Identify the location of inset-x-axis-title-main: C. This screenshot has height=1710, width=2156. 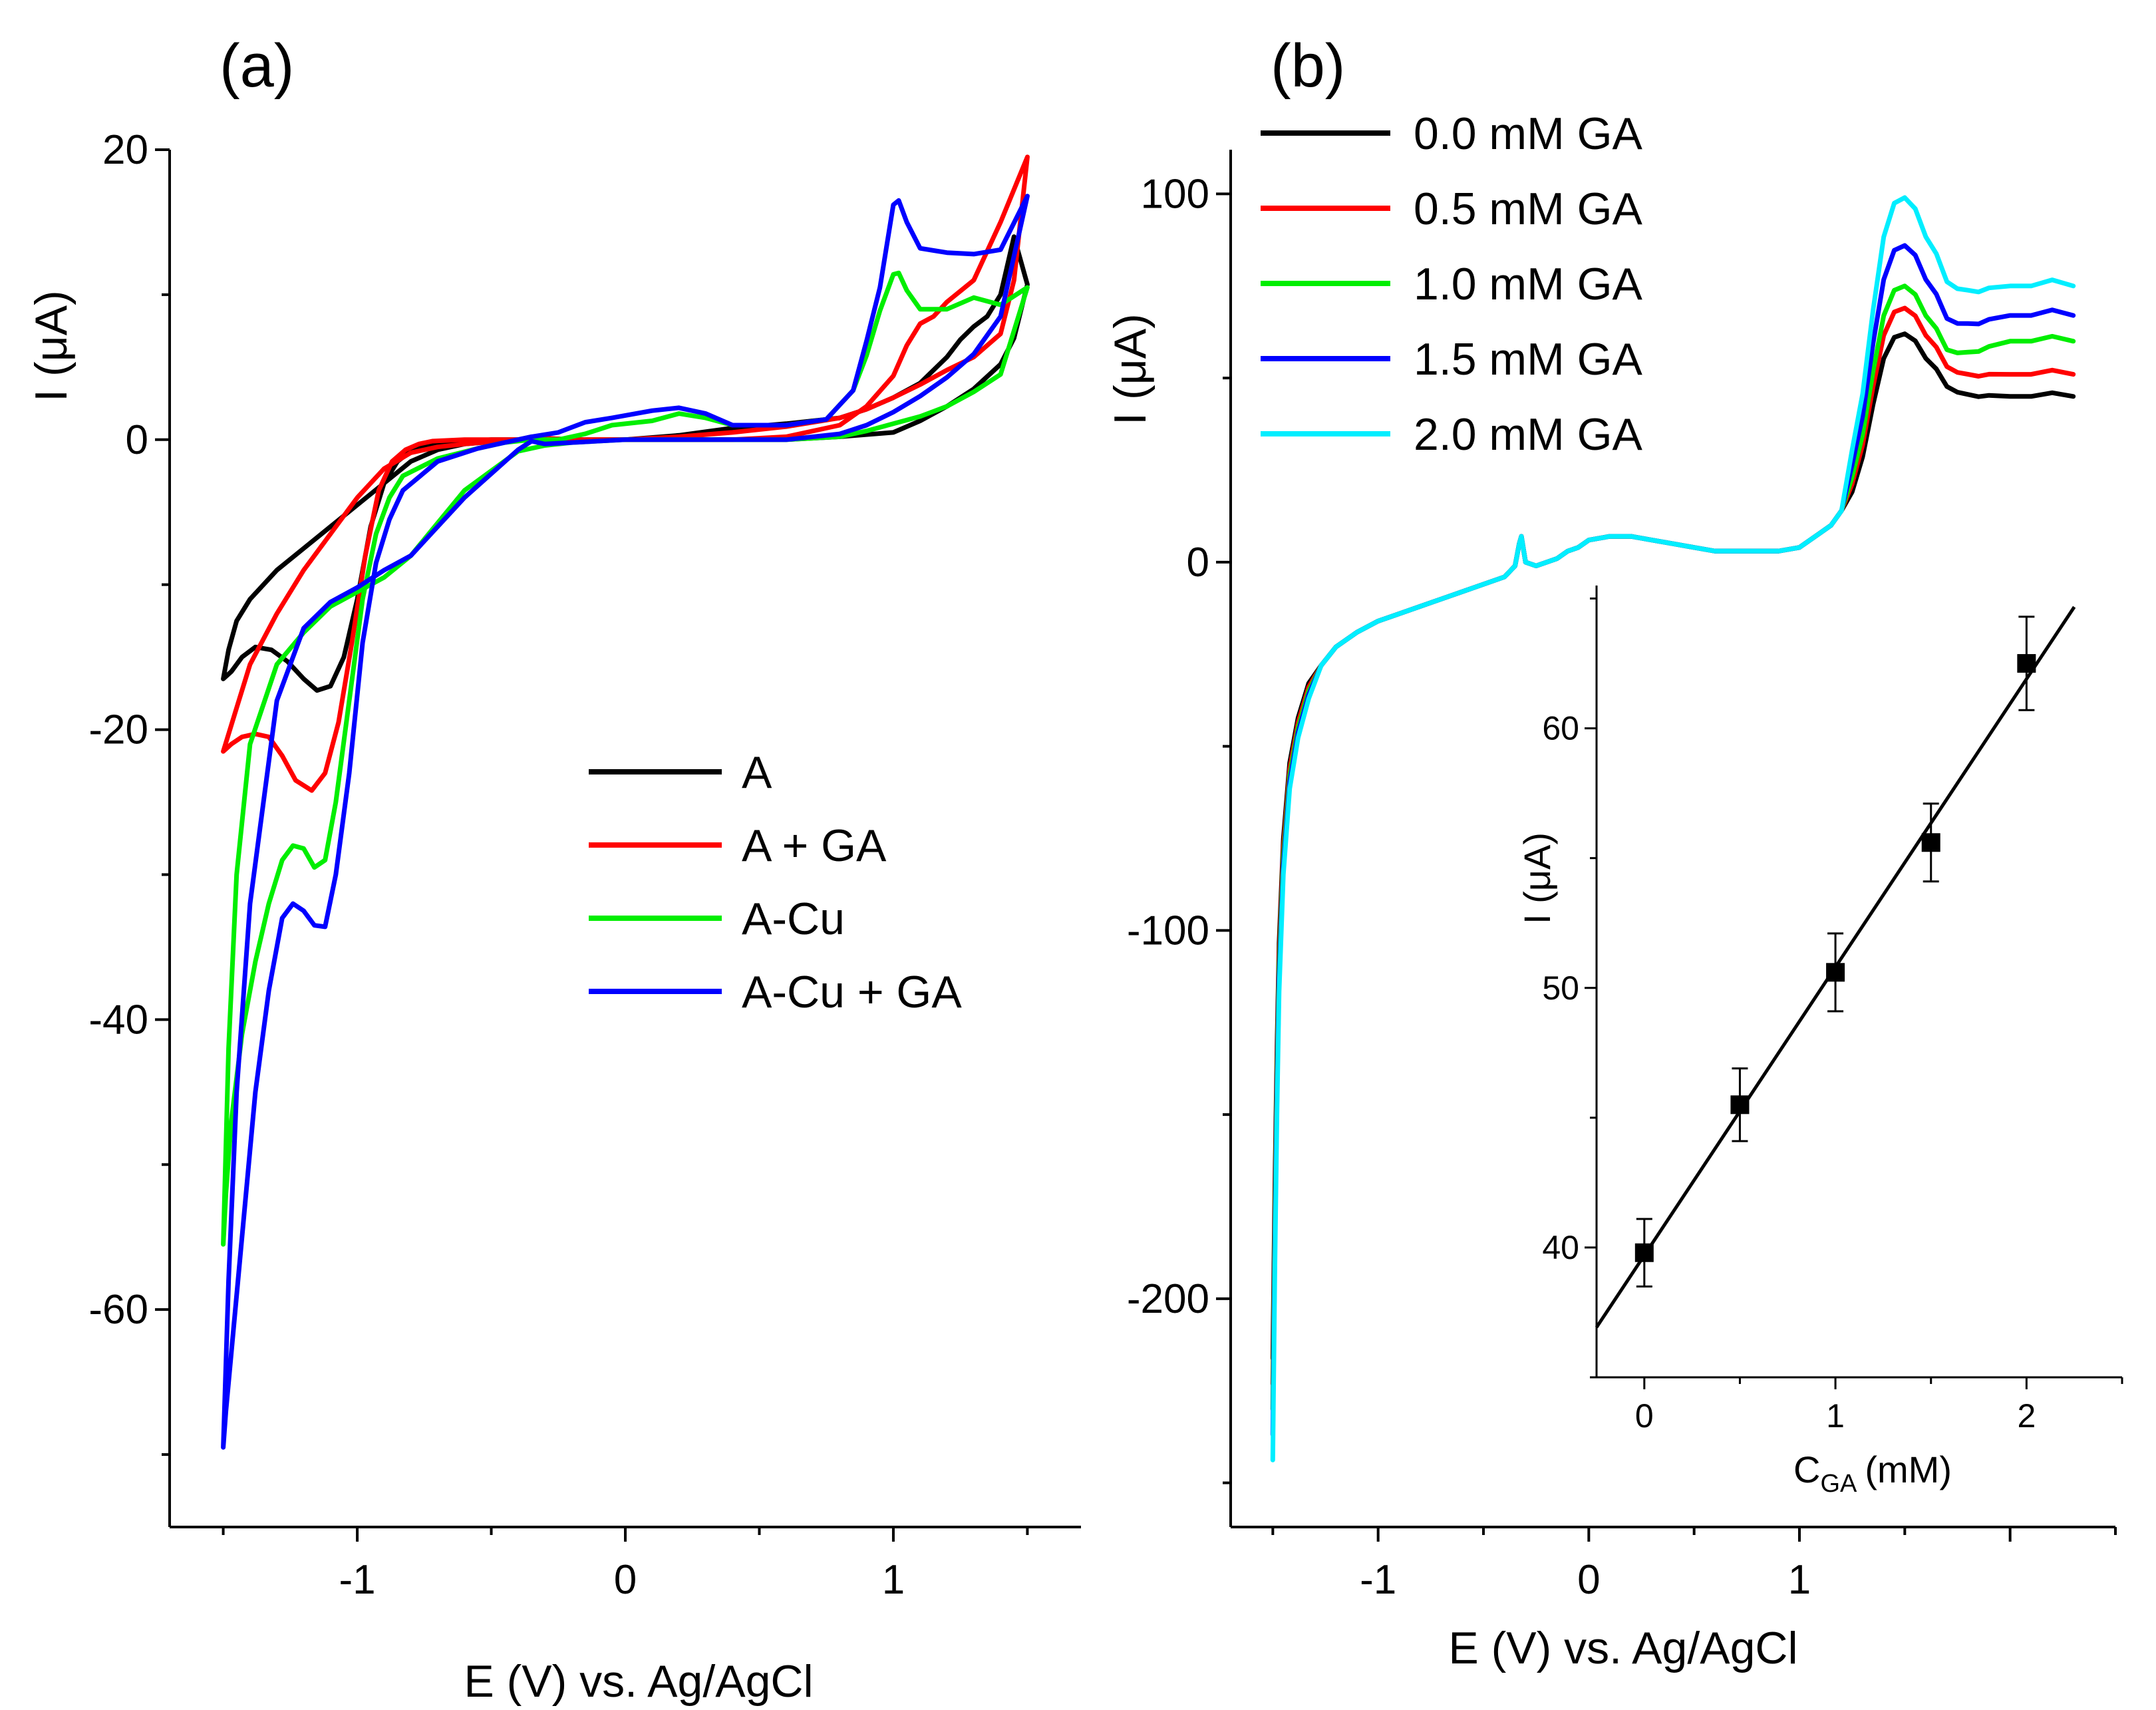
(1806, 1469).